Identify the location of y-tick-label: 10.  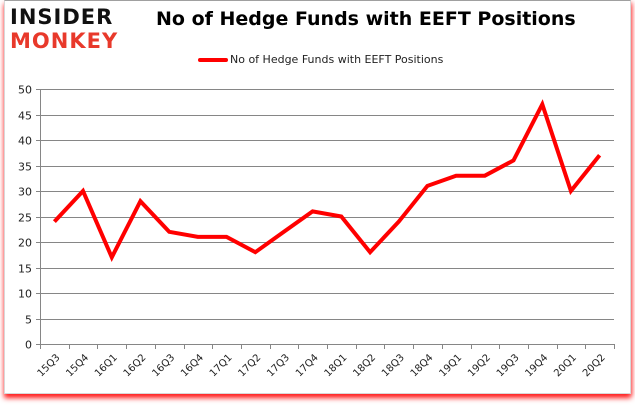
(25, 294).